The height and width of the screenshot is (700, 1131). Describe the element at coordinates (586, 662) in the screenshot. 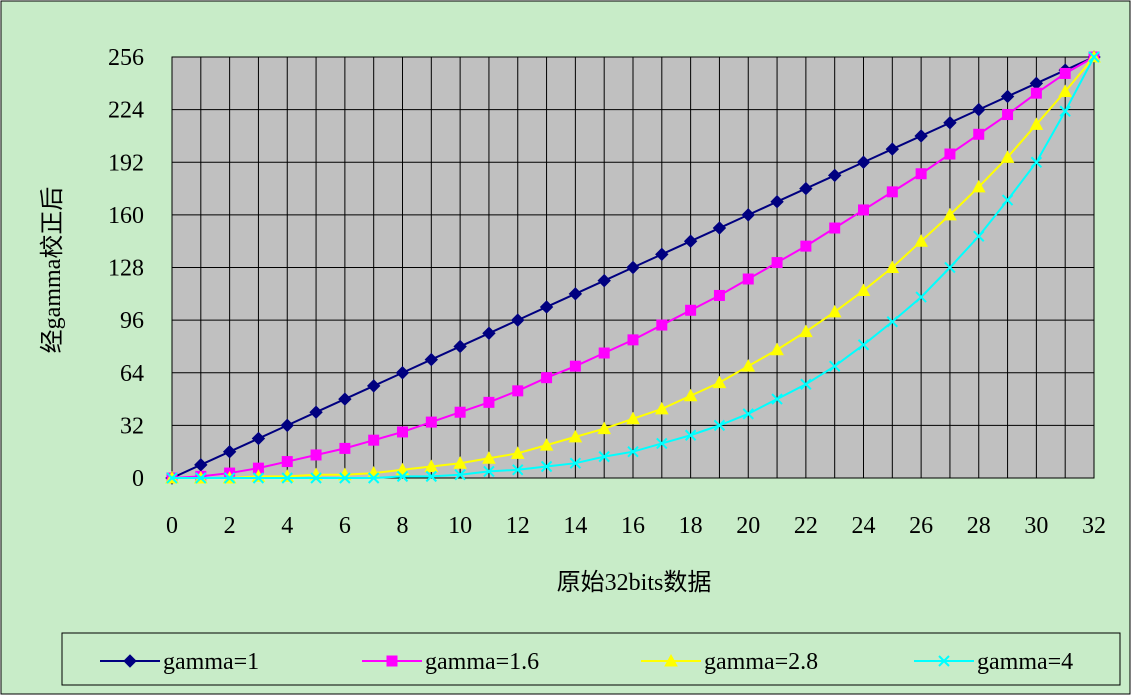

I see `legend: gamma=1 gamma=1.6 gamma=2.8 gamma=4` at that location.